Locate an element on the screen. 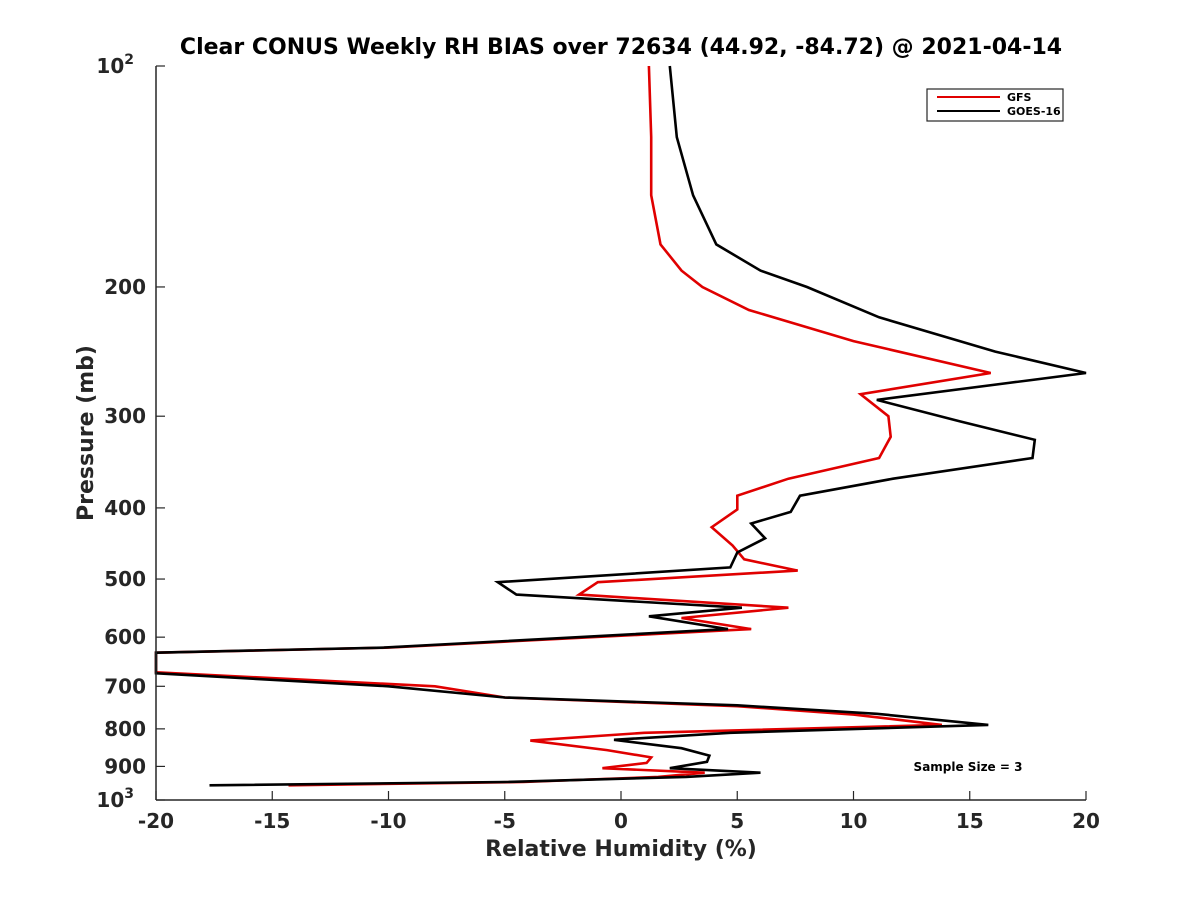  sample-size-annotation: Sample Size = 3 is located at coordinates (968, 767).